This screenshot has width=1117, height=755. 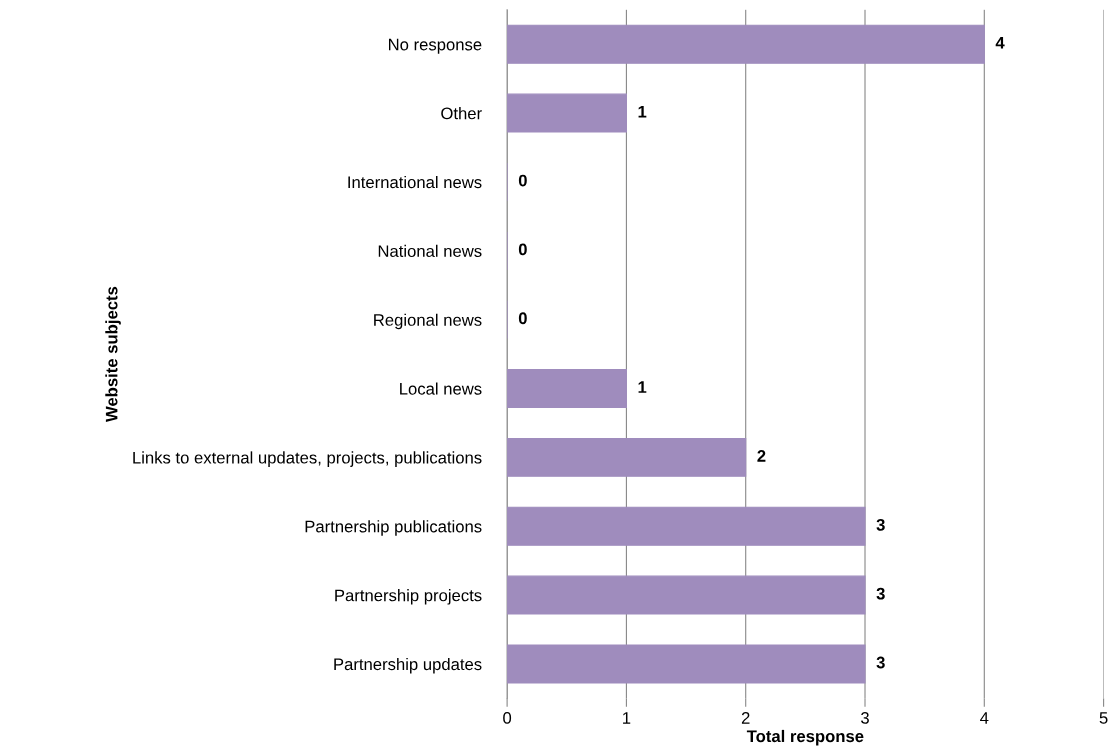 What do you see at coordinates (627, 718) in the screenshot?
I see `x-tick-label: 1` at bounding box center [627, 718].